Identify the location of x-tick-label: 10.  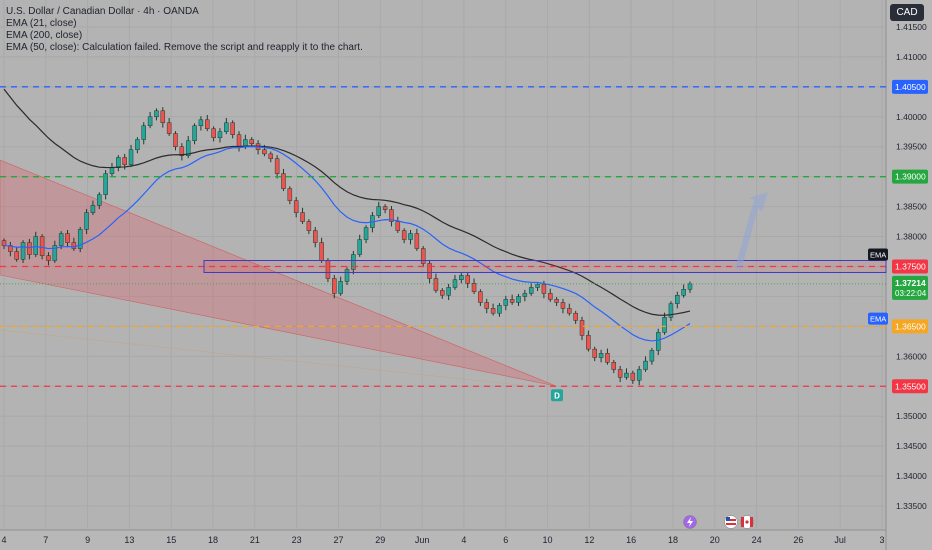
(548, 540).